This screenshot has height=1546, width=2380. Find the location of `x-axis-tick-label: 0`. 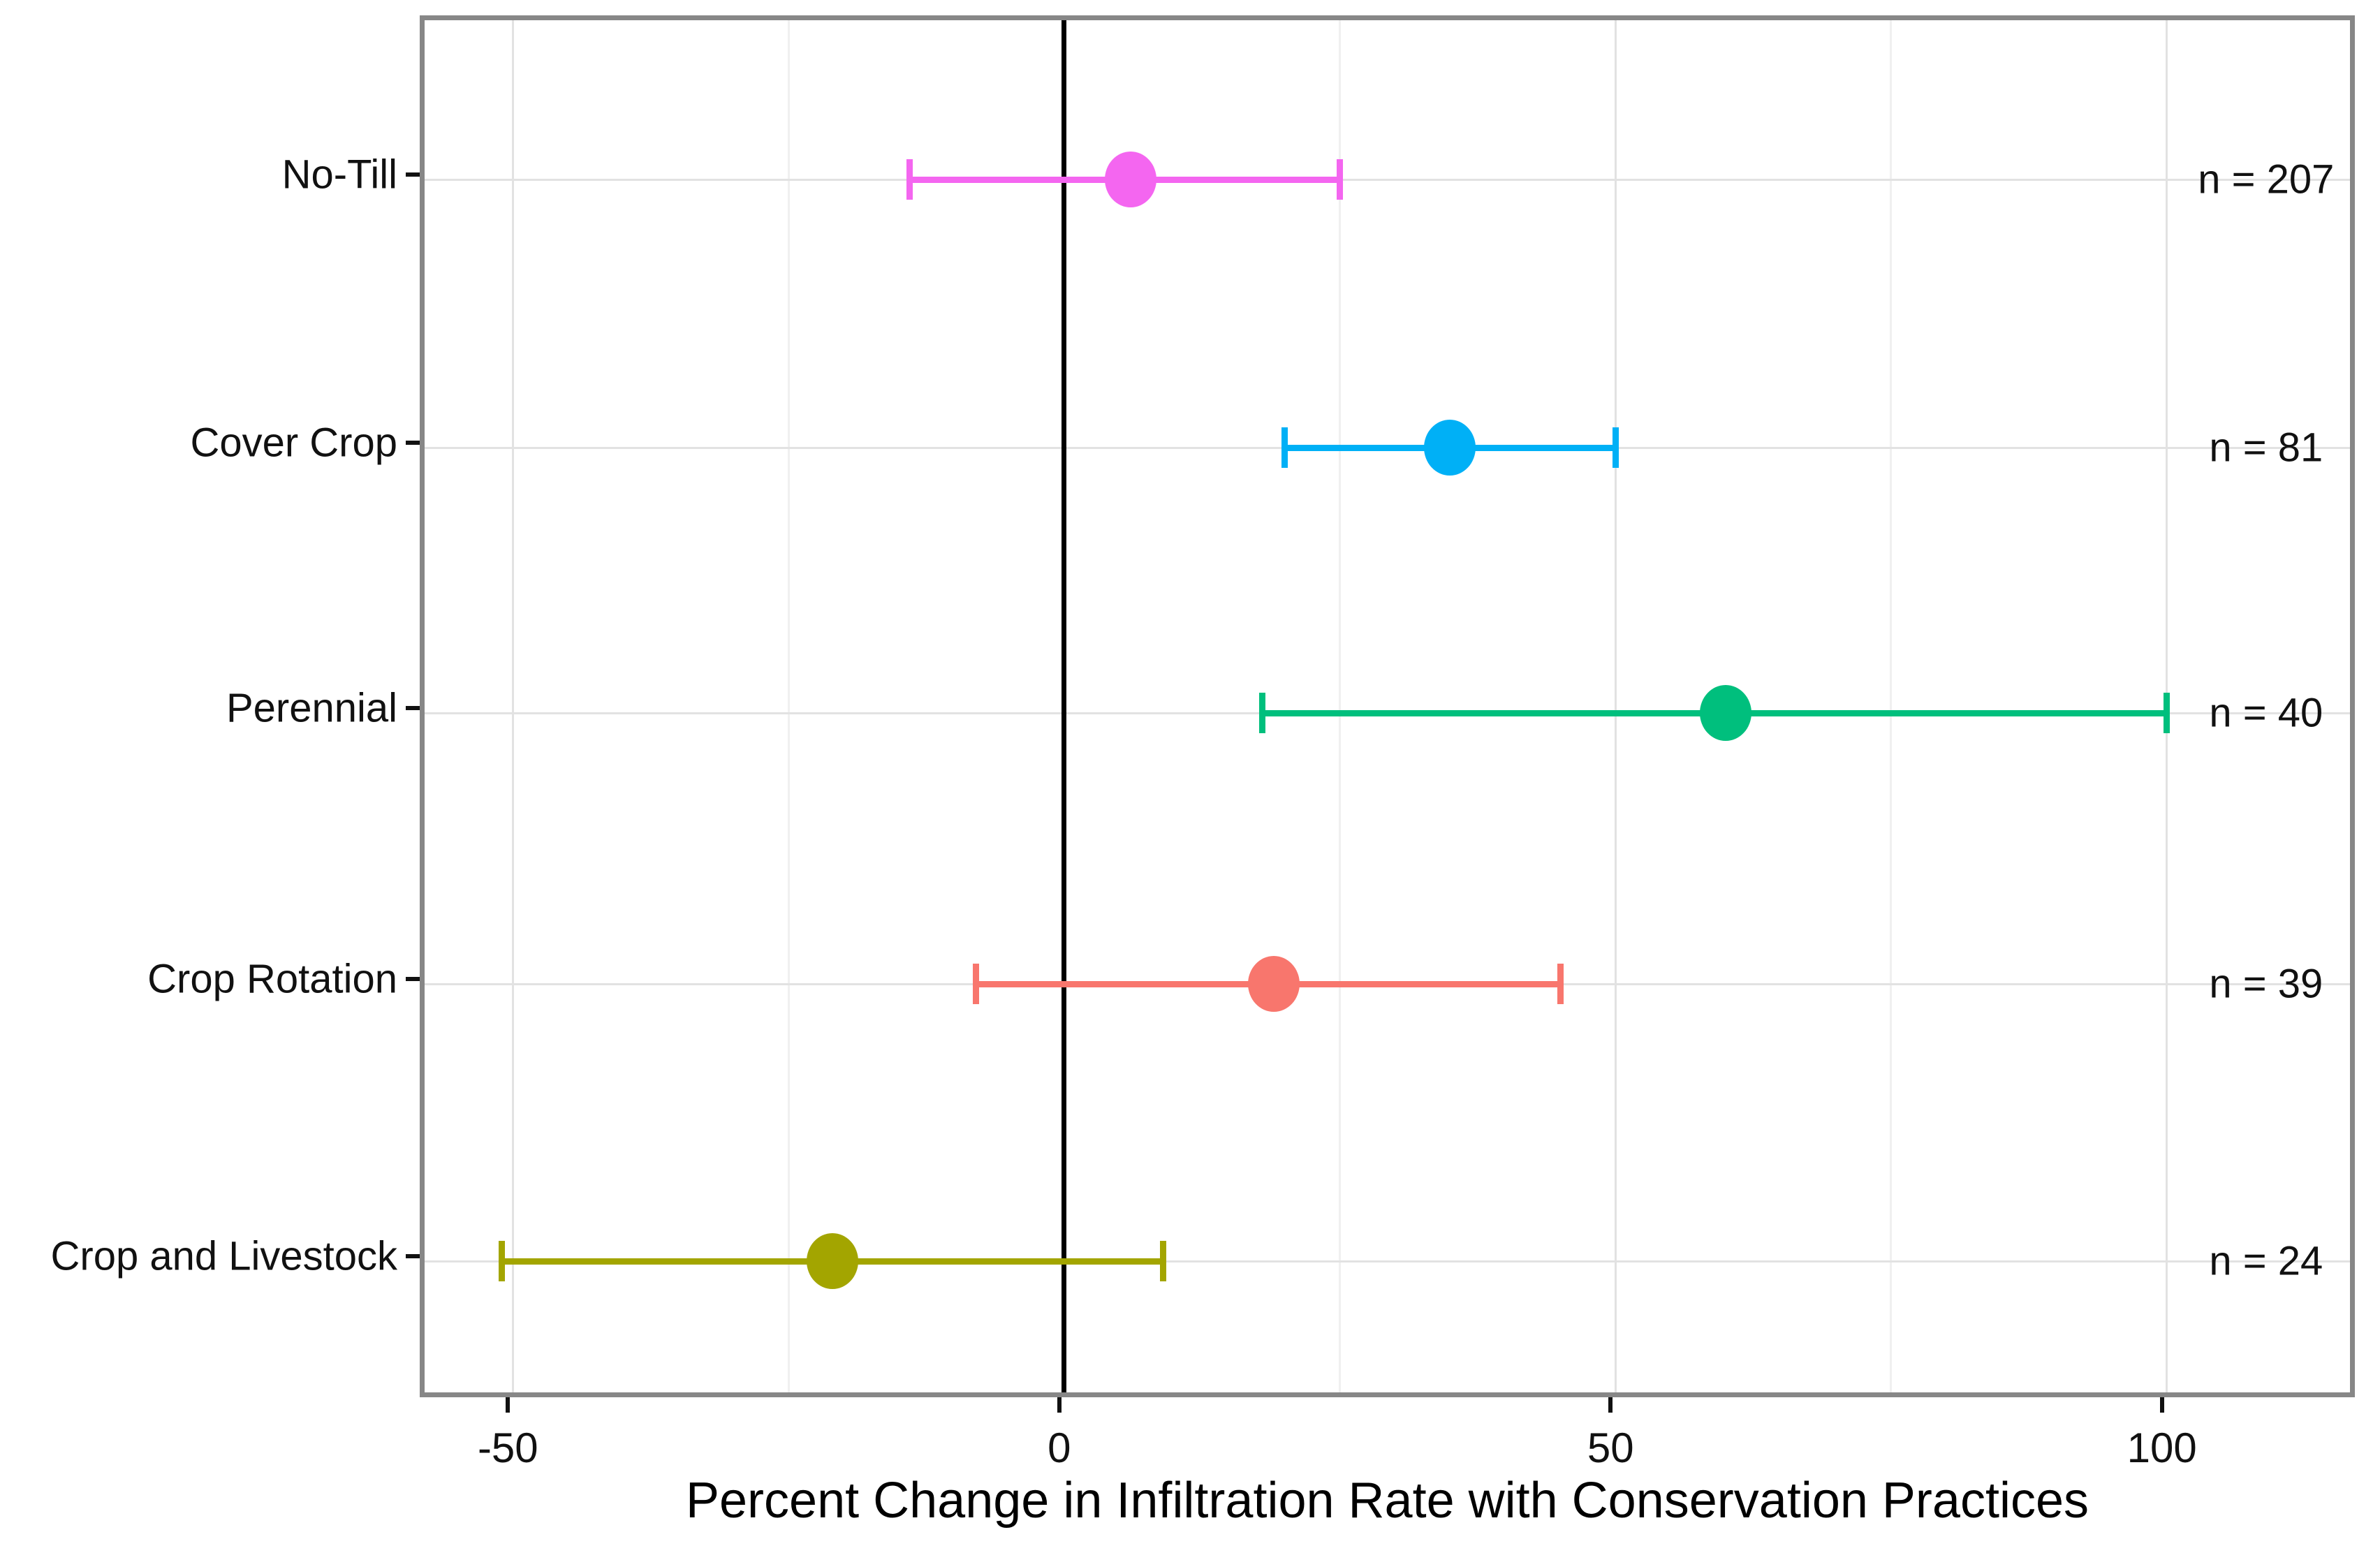

x-axis-tick-label: 0 is located at coordinates (1059, 1447).